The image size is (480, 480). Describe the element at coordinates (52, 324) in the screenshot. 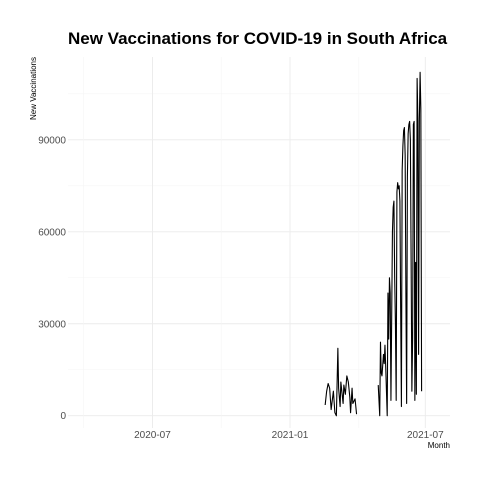

I see `y-tick-label: 30000` at that location.